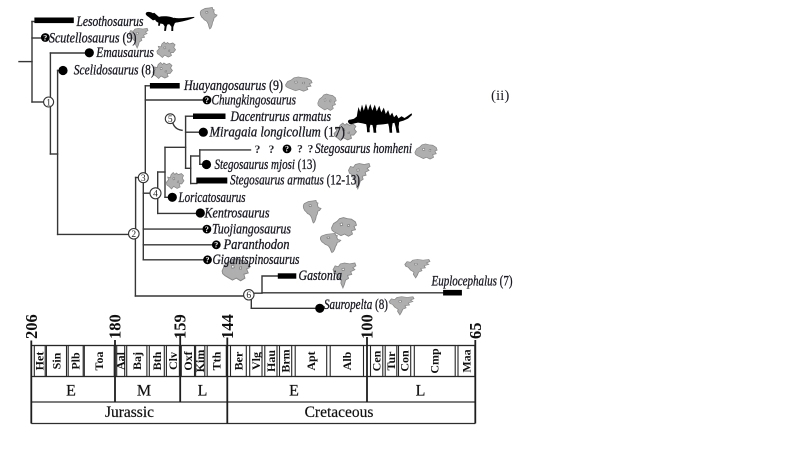  What do you see at coordinates (217, 360) in the screenshot?
I see `svg-text: Tth` at bounding box center [217, 360].